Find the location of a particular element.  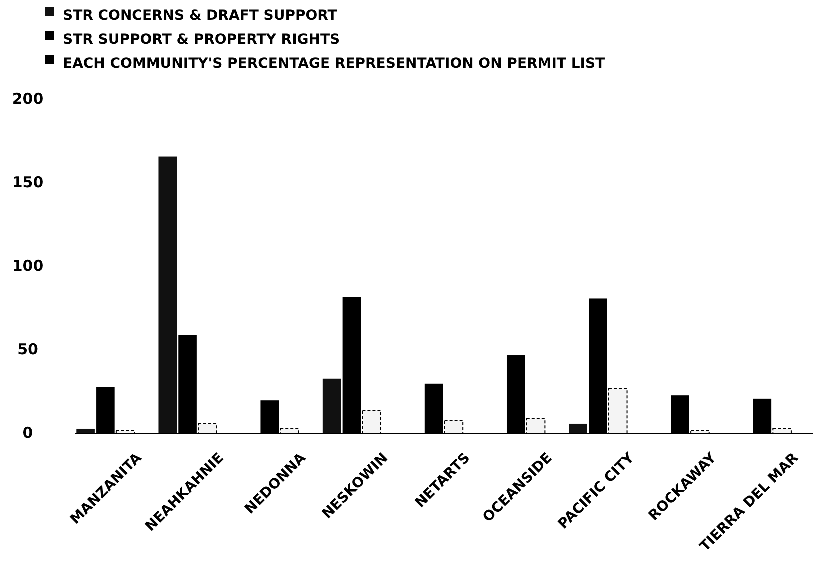

y-tick-label: 100 is located at coordinates (28, 266).